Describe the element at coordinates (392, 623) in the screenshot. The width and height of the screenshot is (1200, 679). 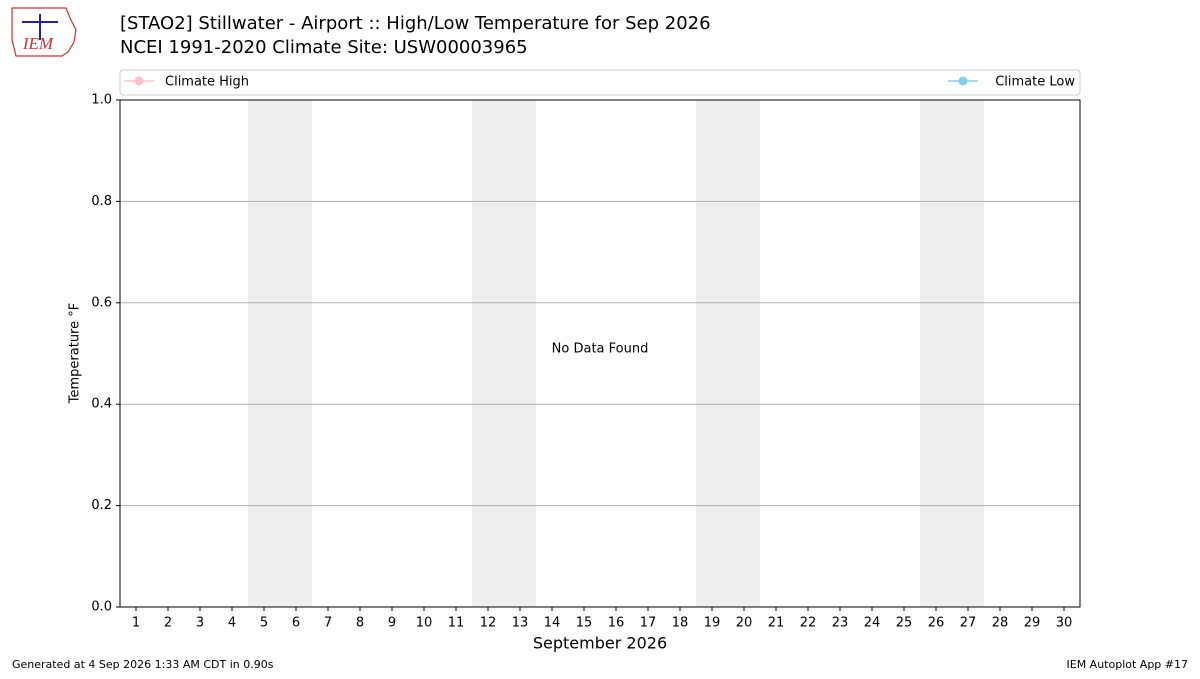
I see `x-tick-label: 9` at that location.